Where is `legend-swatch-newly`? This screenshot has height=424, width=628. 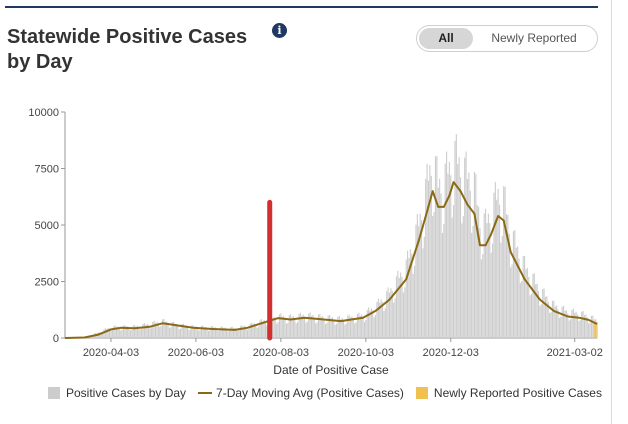 legend-swatch-newly is located at coordinates (421, 393).